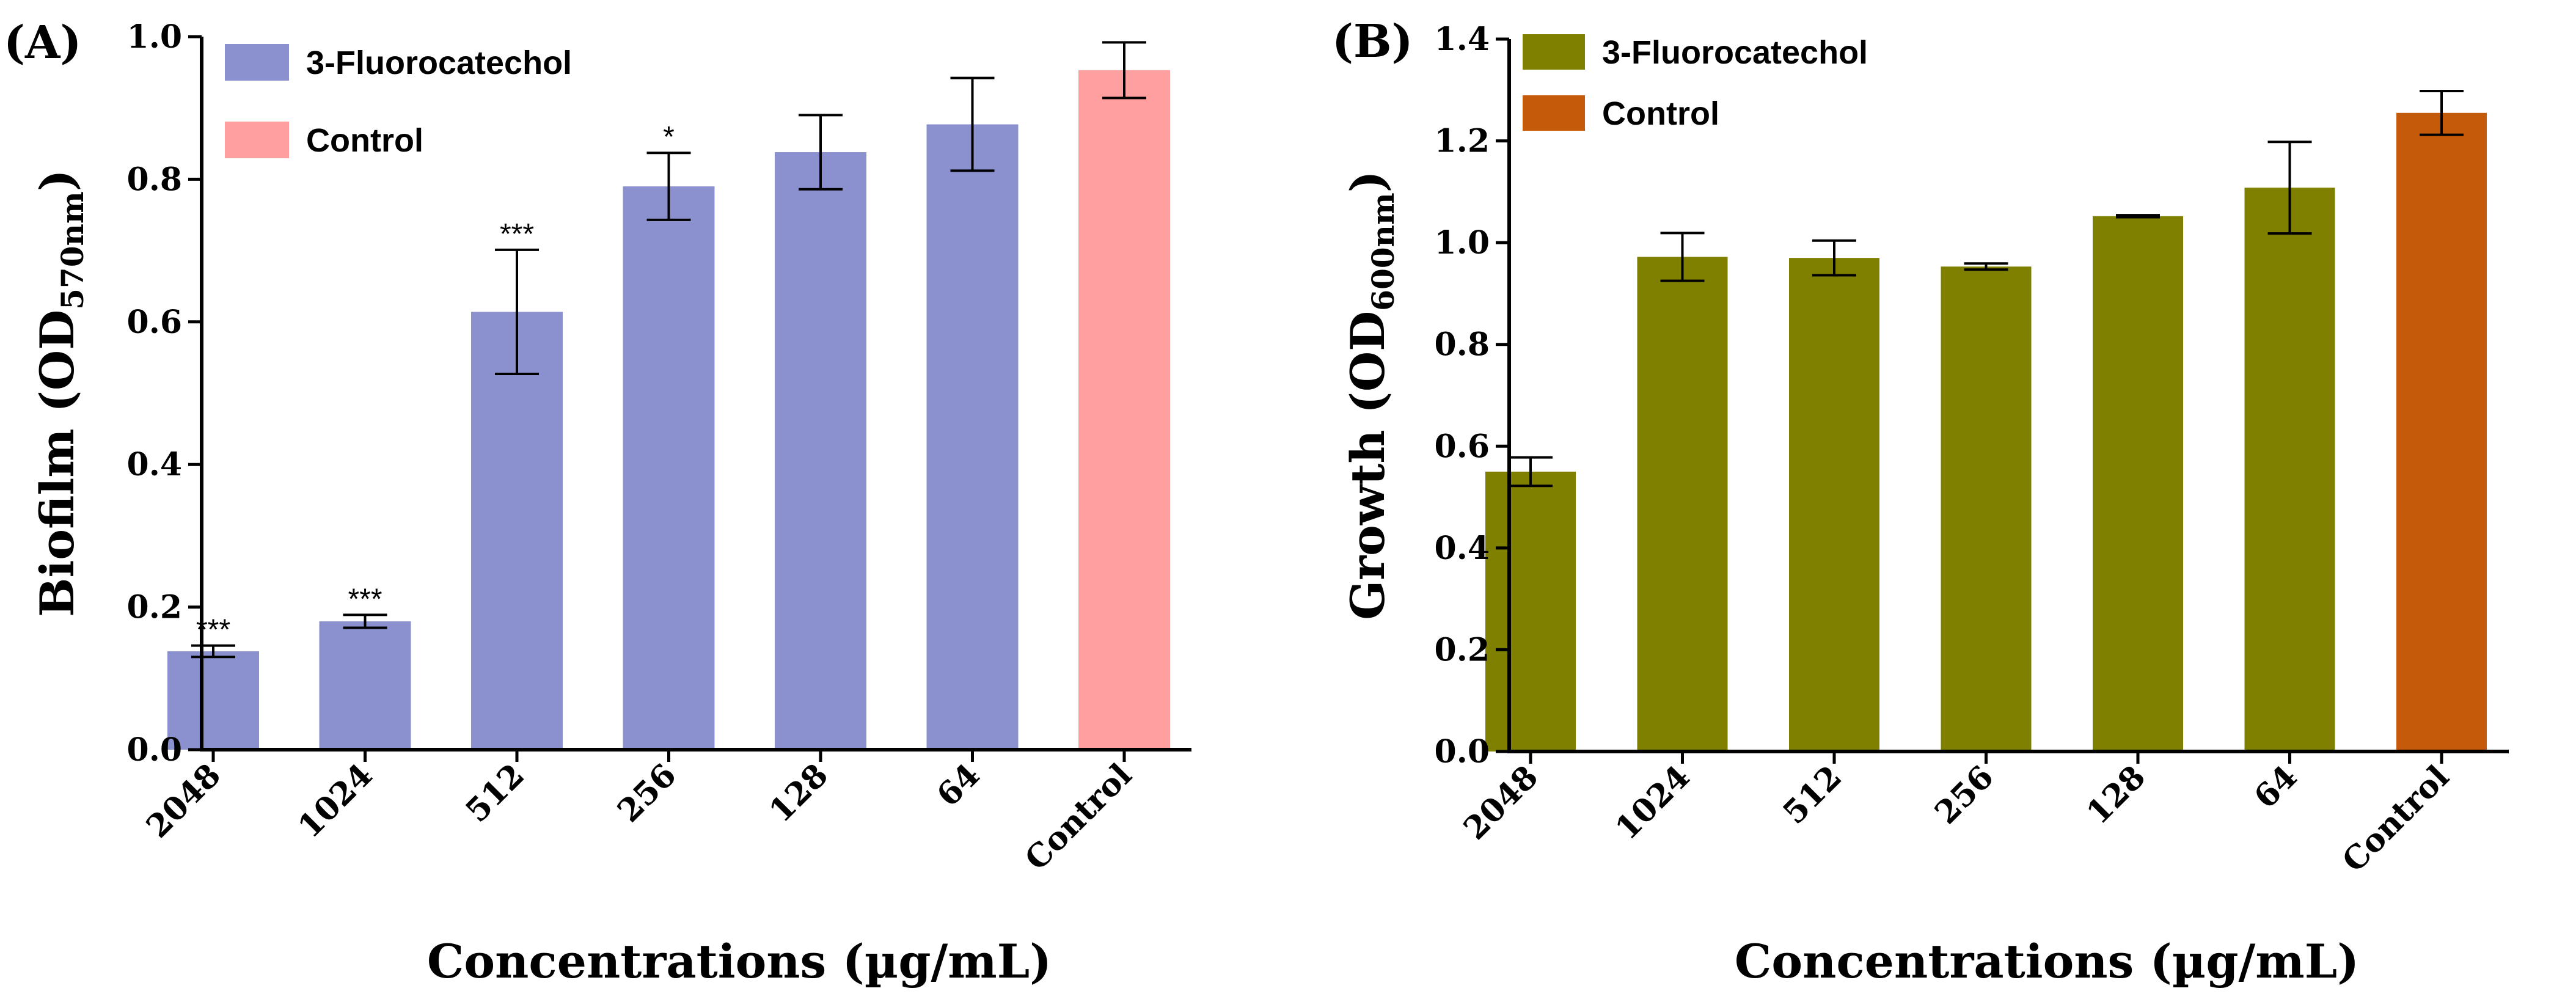  What do you see at coordinates (1383, 251) in the screenshot?
I see `y-axis-label-subscript: 600nm` at bounding box center [1383, 251].